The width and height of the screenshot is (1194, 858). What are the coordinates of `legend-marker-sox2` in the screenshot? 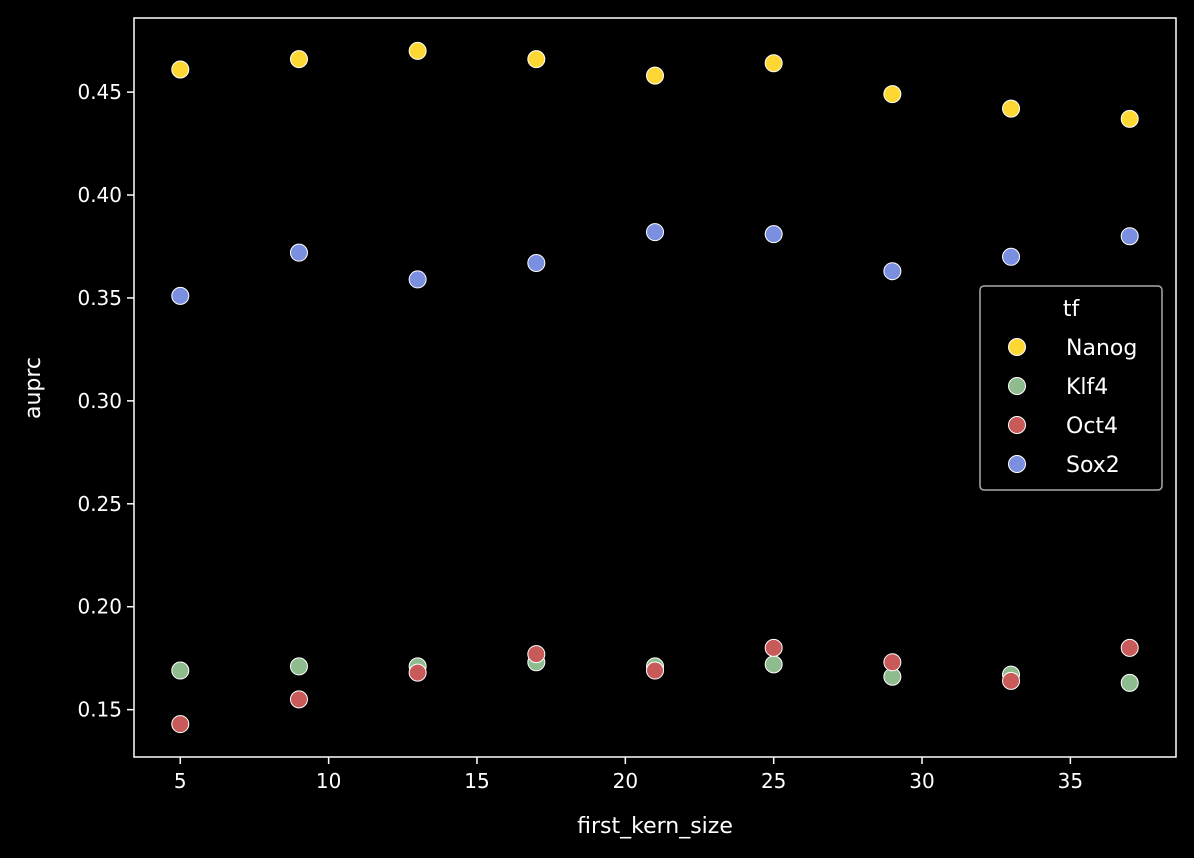 It's located at (1017, 464).